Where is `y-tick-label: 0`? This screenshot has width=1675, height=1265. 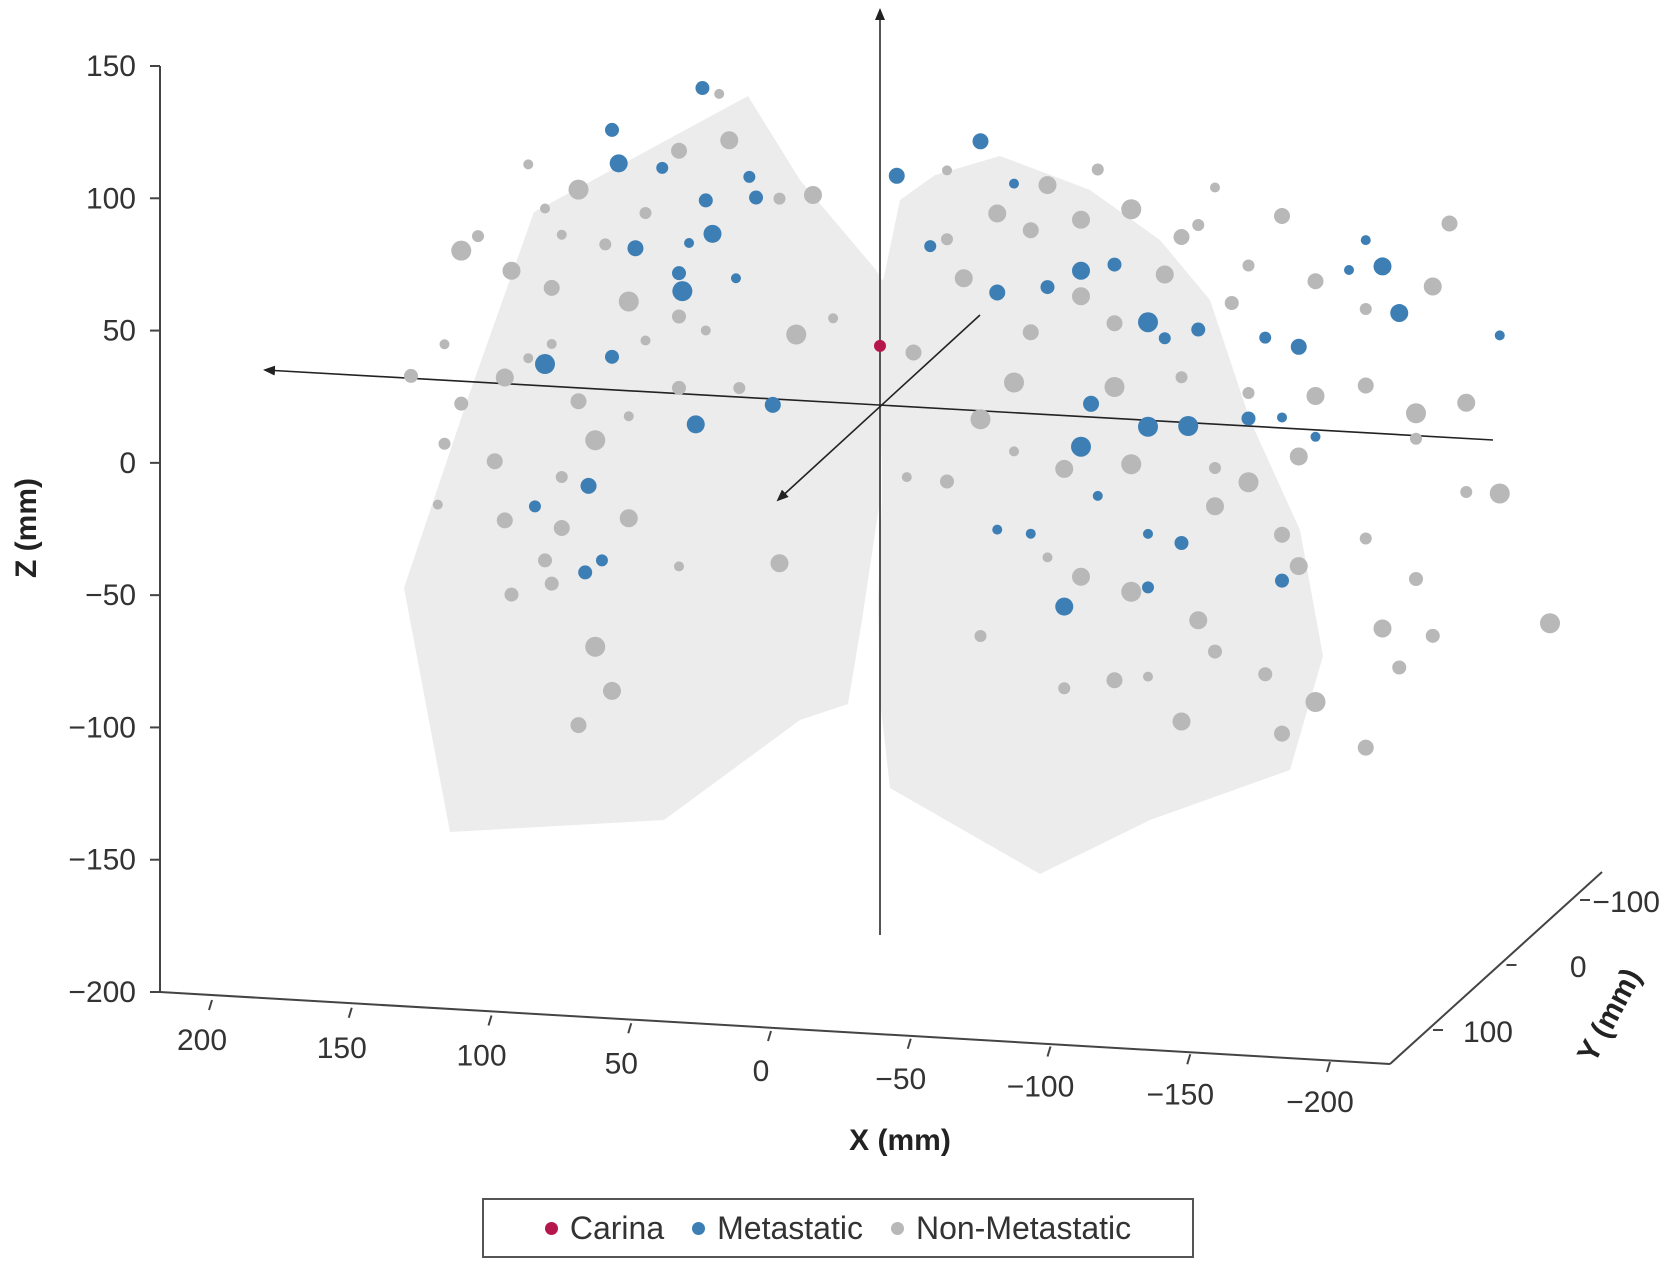 y-tick-label: 0 is located at coordinates (1578, 967).